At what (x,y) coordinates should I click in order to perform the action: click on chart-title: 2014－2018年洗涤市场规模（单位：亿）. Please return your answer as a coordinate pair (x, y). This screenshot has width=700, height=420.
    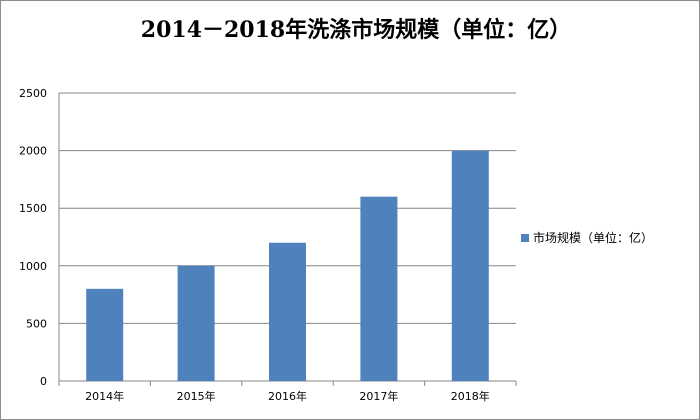
    Looking at the image, I should click on (356, 30).